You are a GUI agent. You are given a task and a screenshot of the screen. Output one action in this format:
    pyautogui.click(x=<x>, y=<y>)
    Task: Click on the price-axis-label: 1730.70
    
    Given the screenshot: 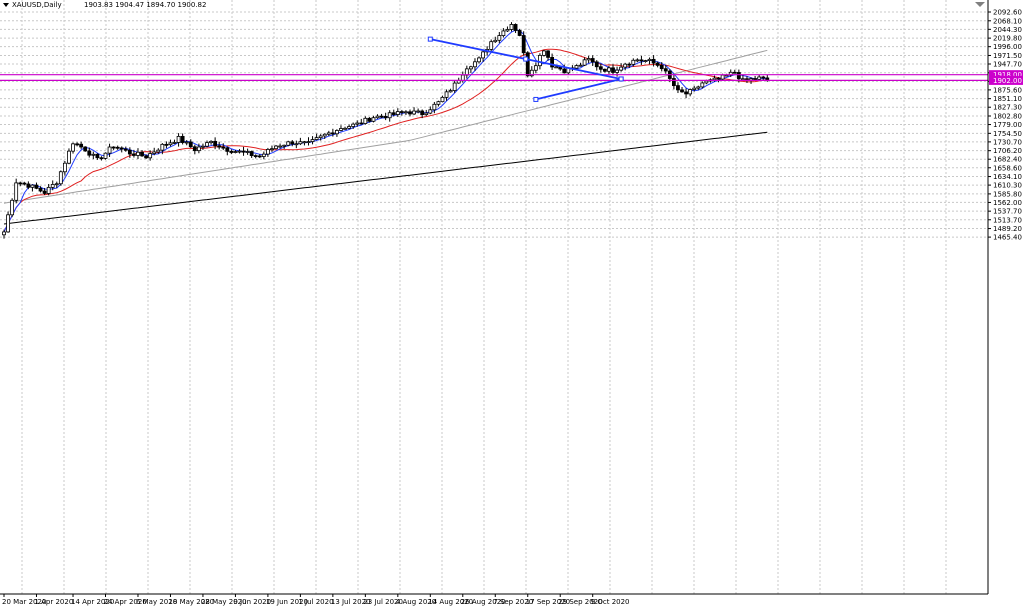 What is the action you would take?
    pyautogui.click(x=1007, y=142)
    